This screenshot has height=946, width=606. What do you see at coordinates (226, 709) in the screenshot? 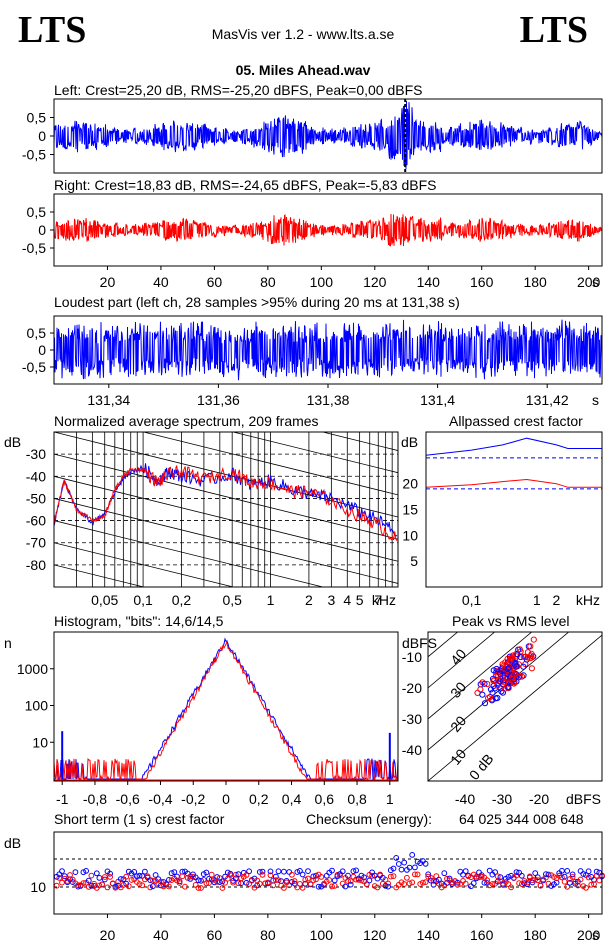
I see `histogram-group` at bounding box center [226, 709].